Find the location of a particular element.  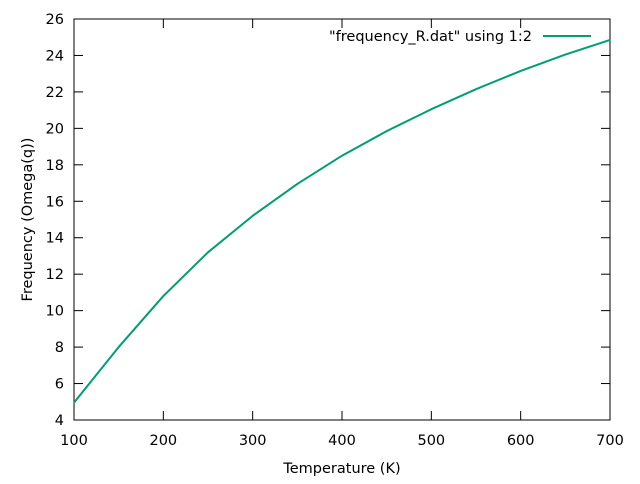

y-tick-label: 6 is located at coordinates (59, 385).